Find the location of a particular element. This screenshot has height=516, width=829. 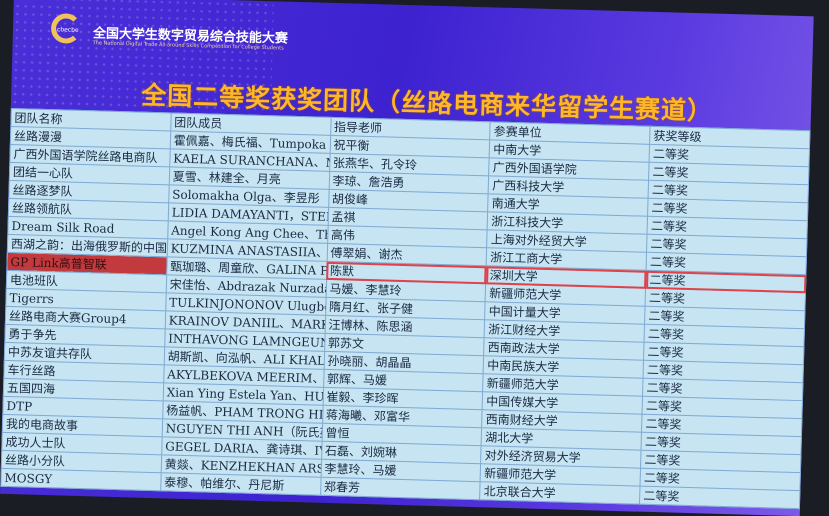

award-level-cell: 二等奖 is located at coordinates (719, 497).